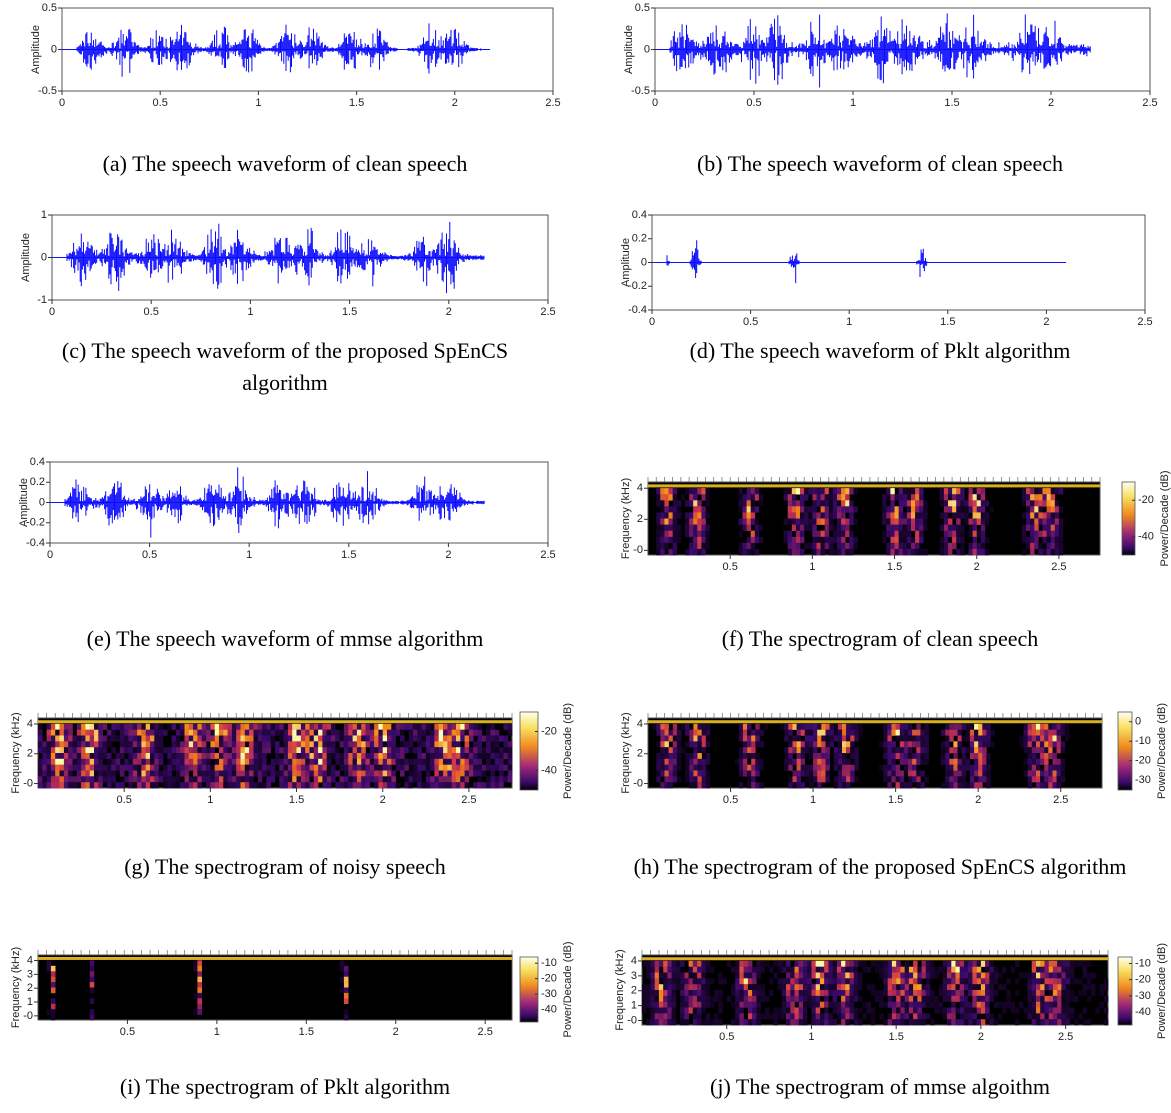  What do you see at coordinates (36, 49) in the screenshot?
I see `y-axis-label: Amplitude` at bounding box center [36, 49].